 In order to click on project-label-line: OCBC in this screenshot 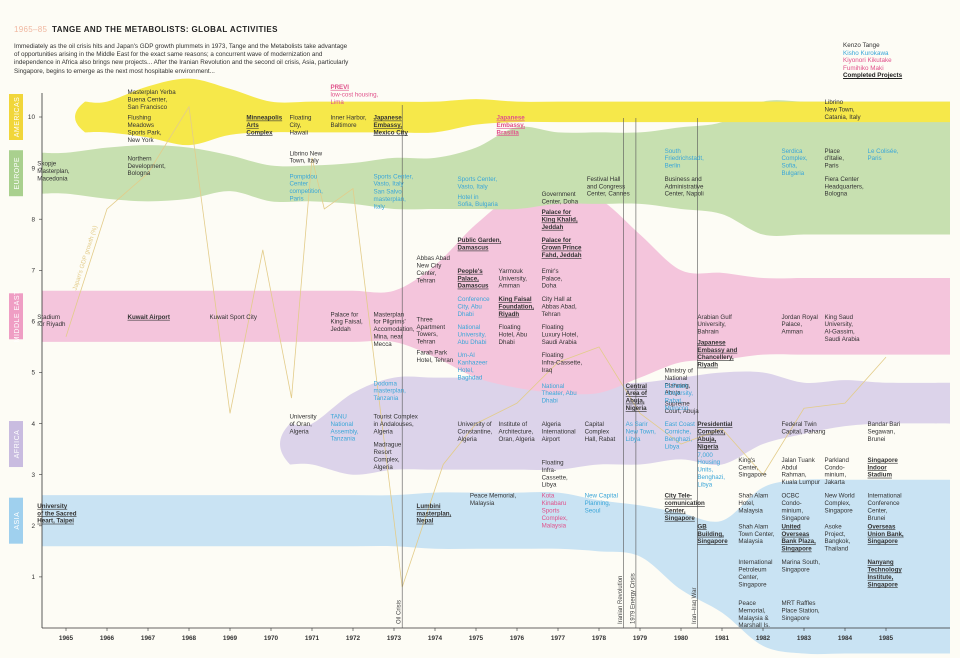, I will do `click(790, 496)`.